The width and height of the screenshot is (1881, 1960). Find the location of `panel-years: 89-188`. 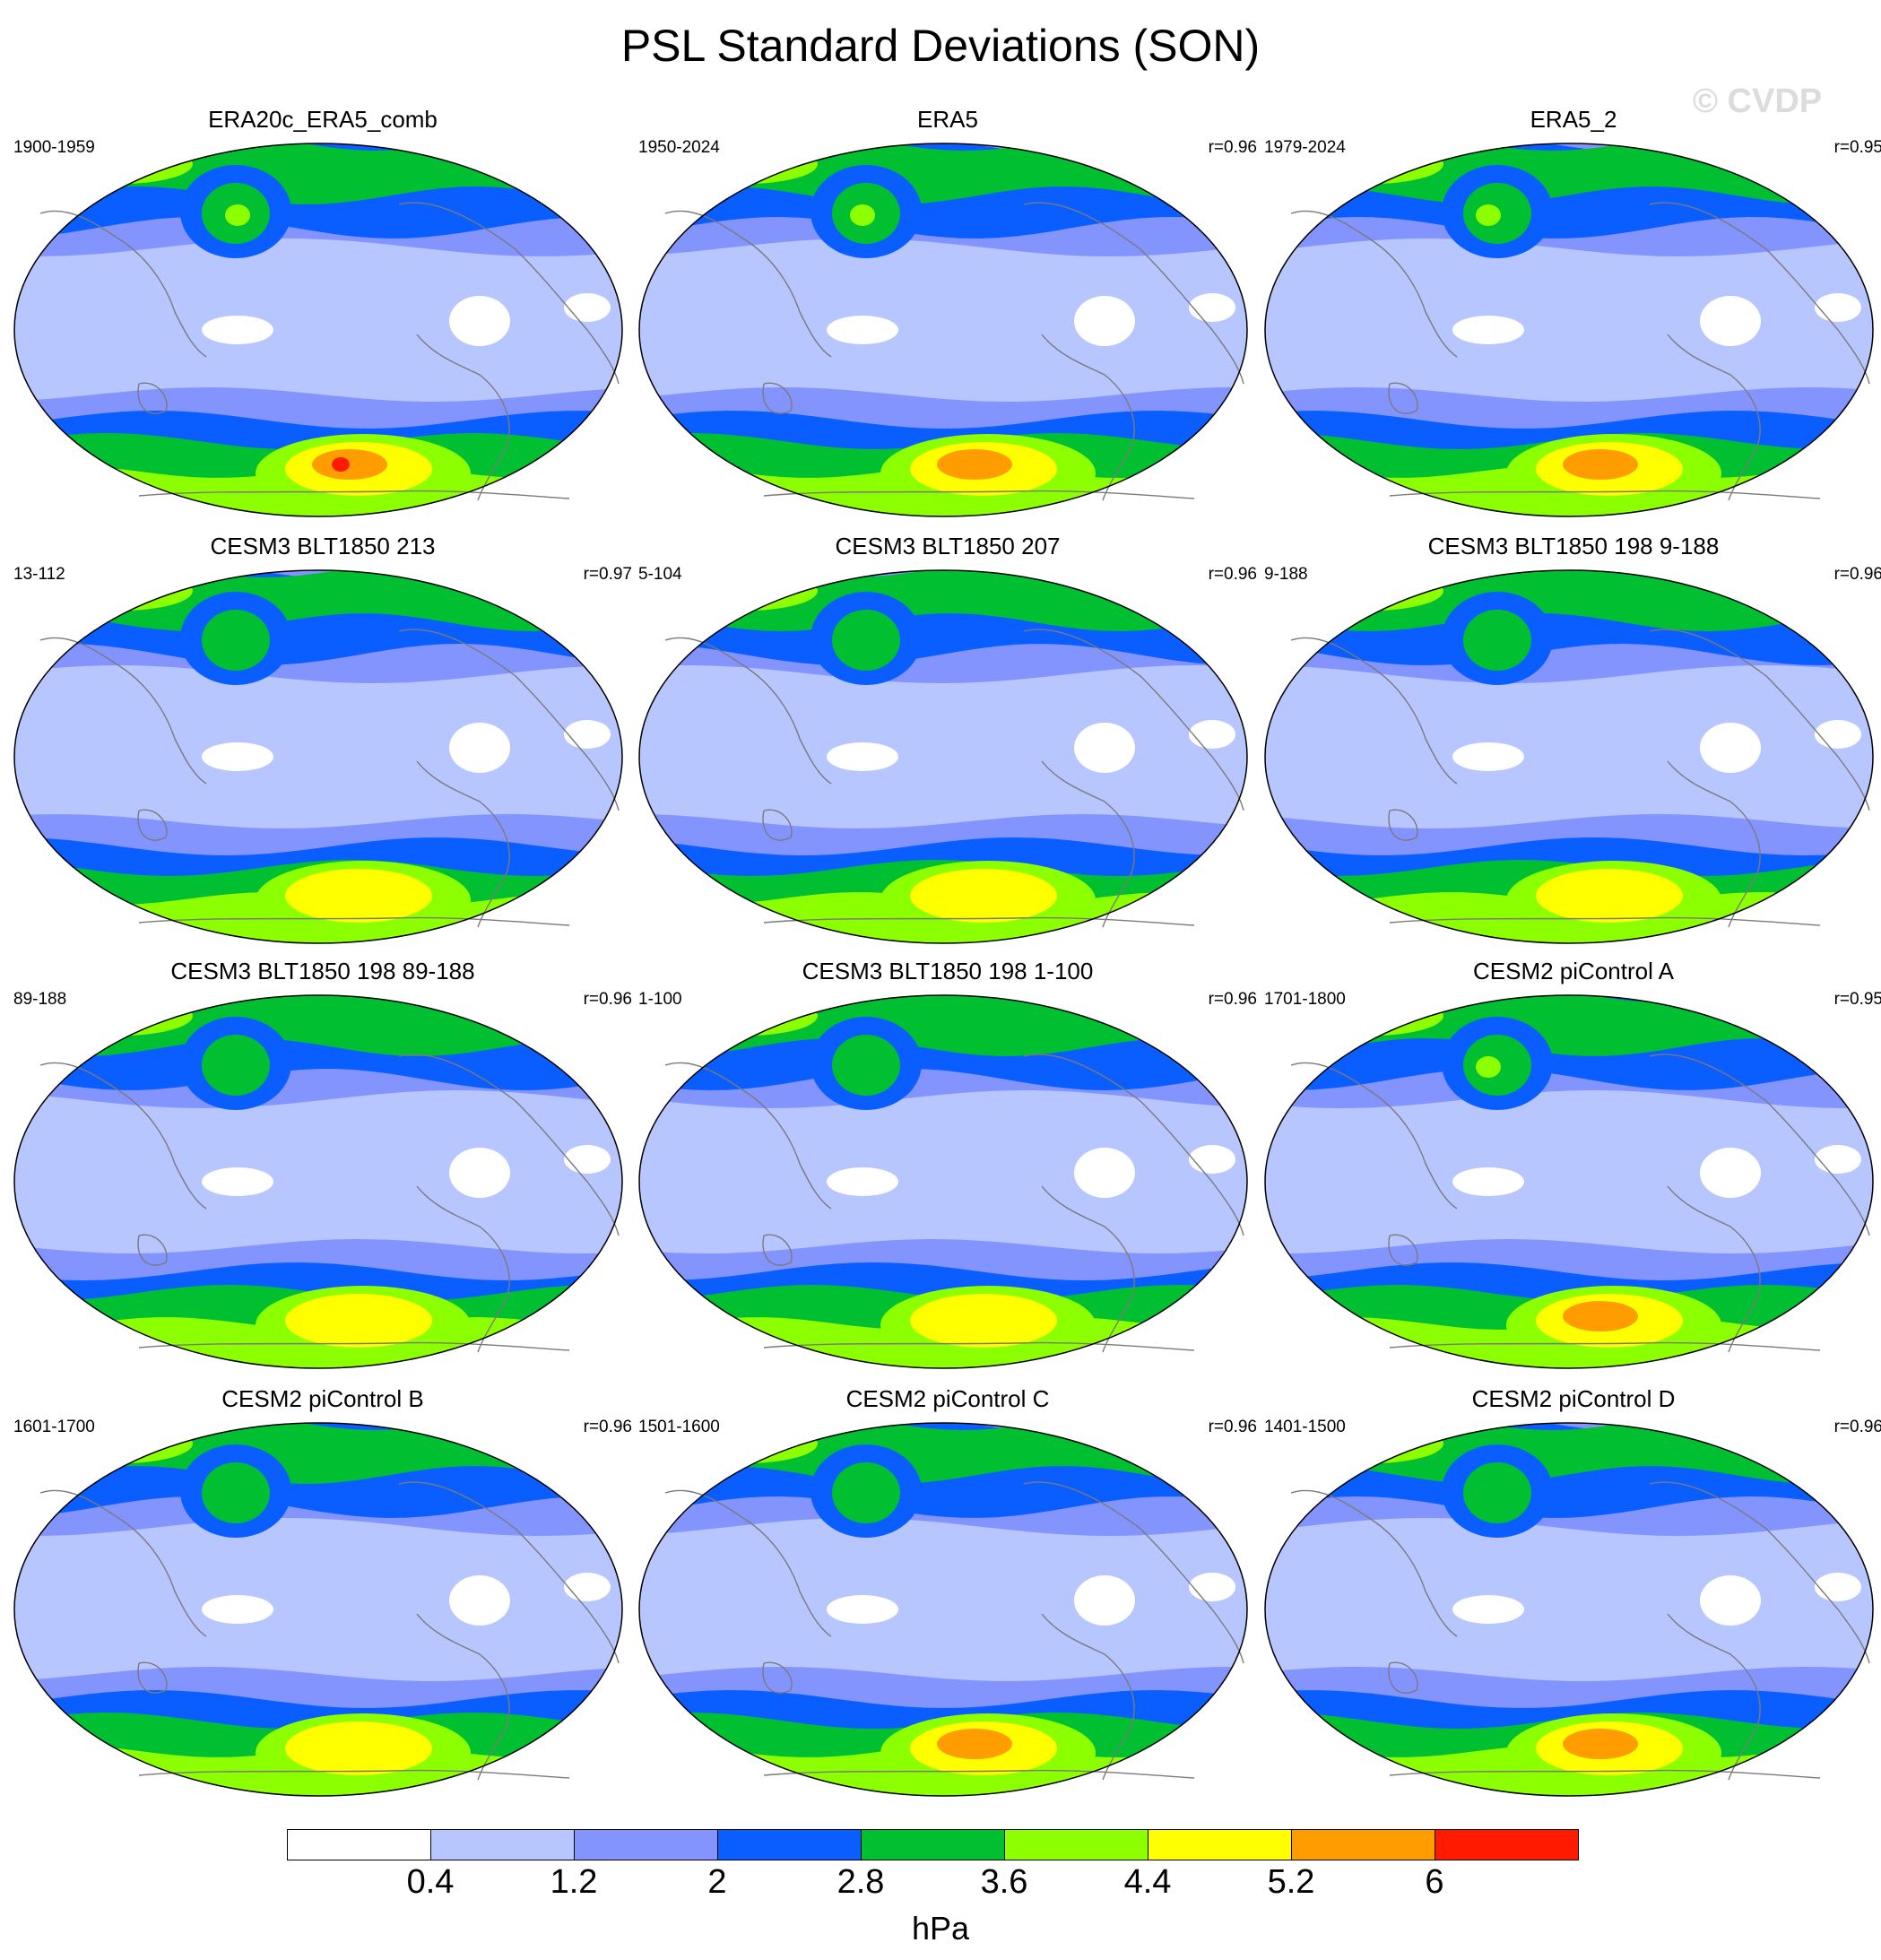

panel-years: 89-188 is located at coordinates (40, 999).